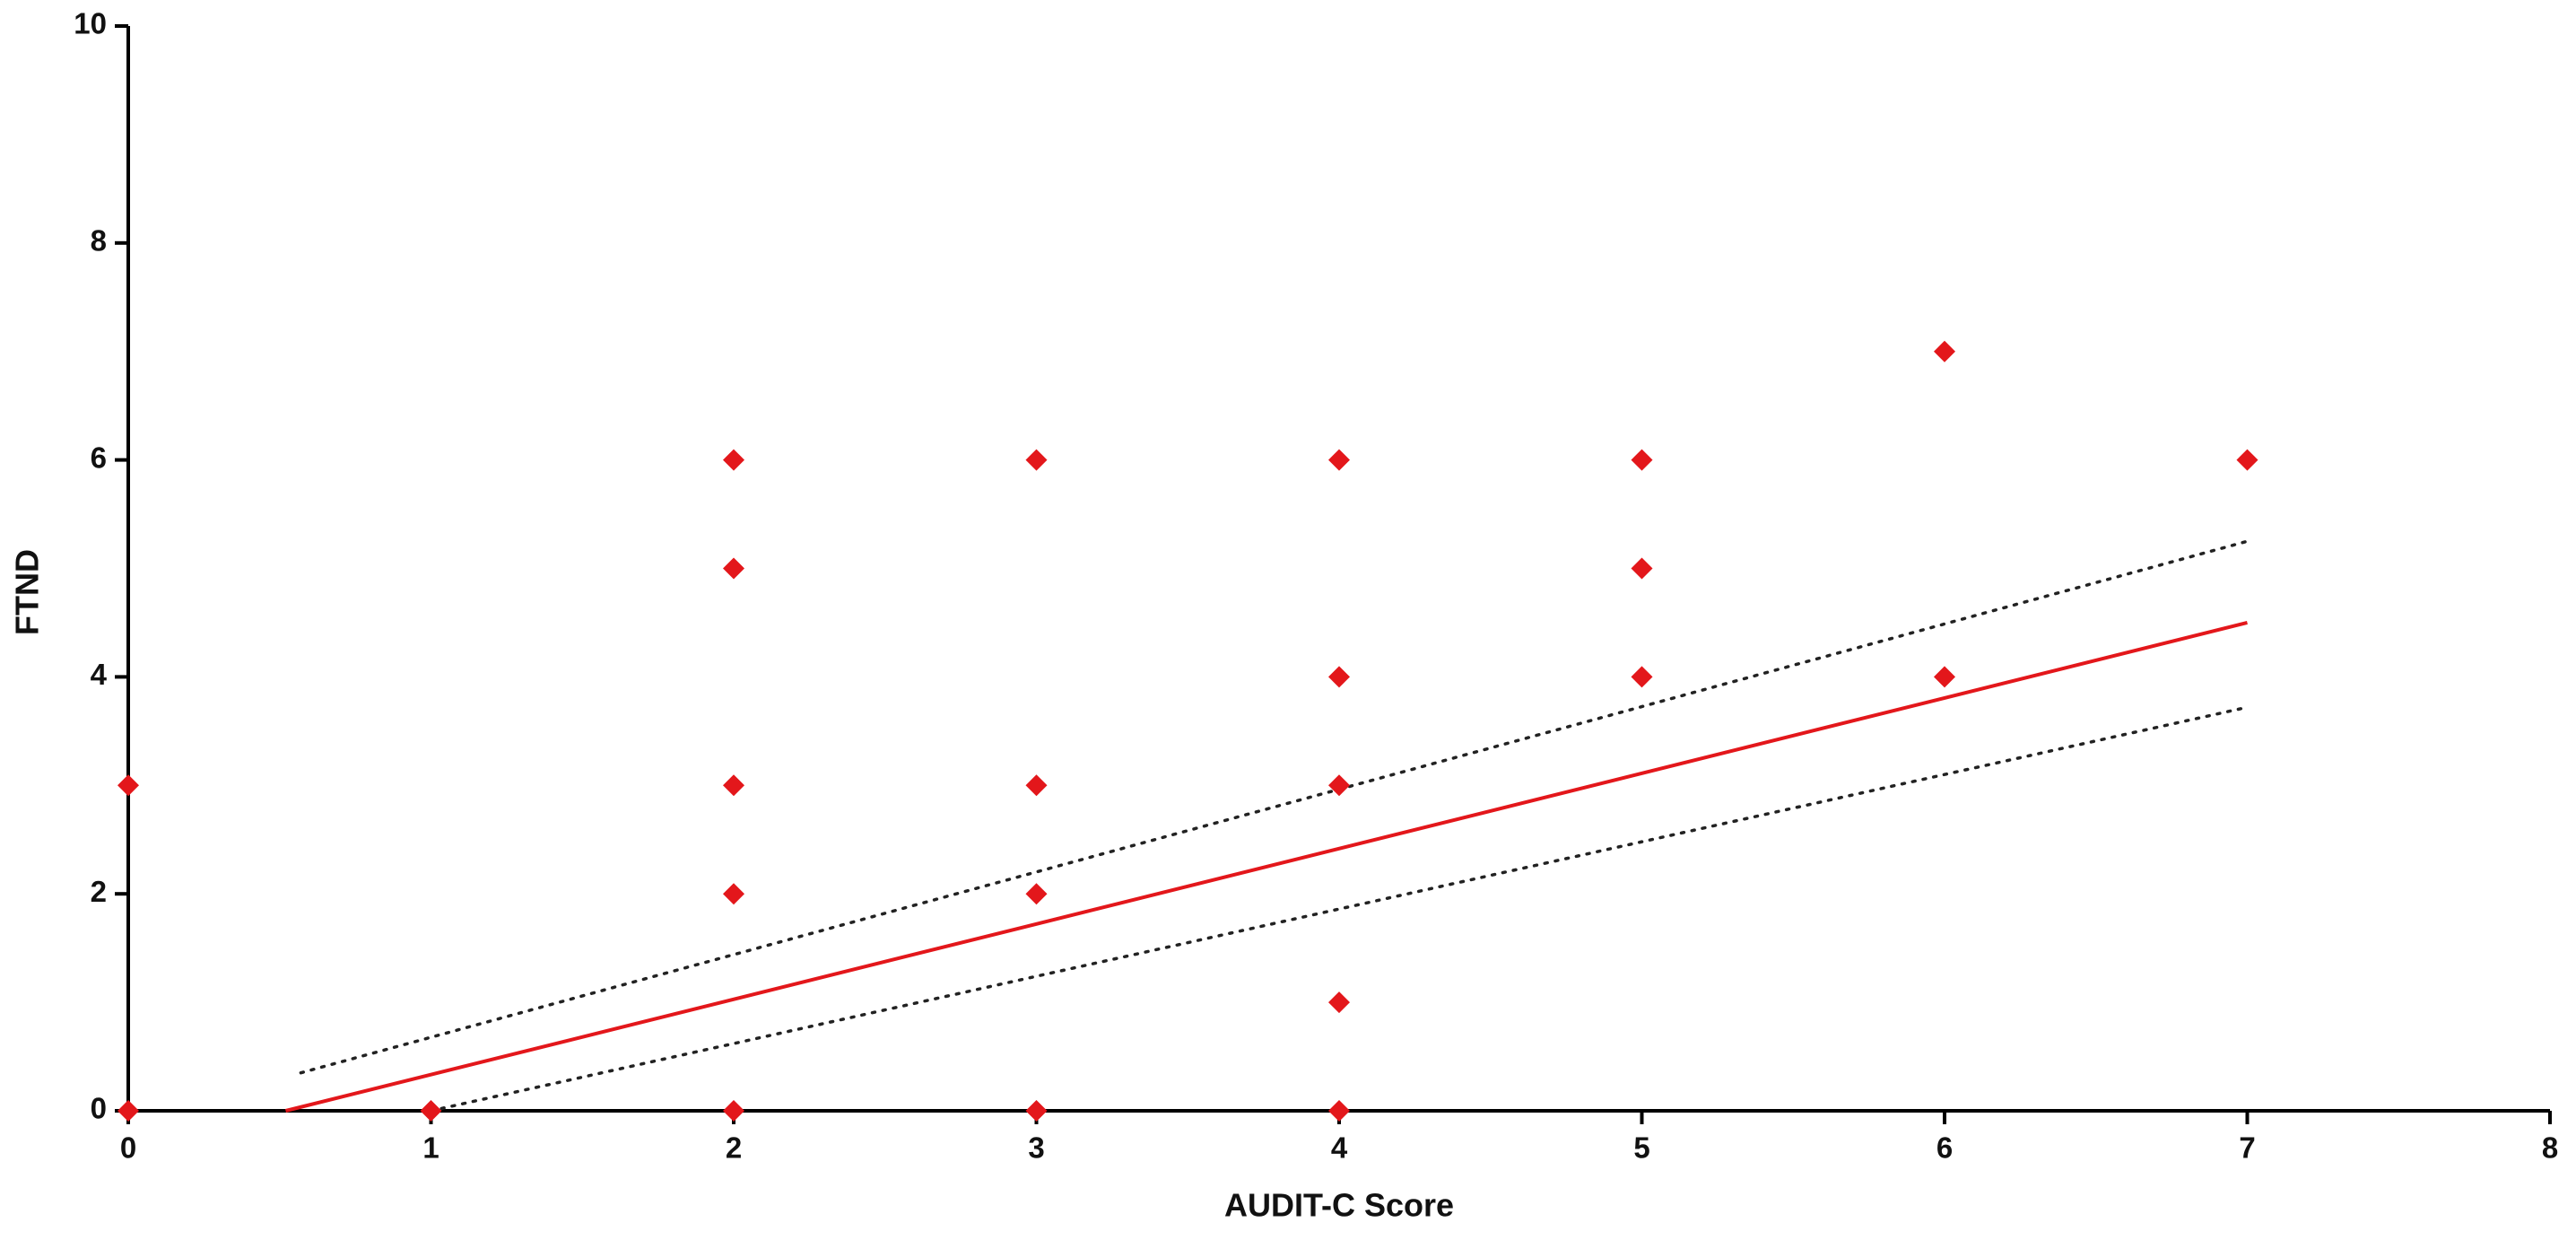 This screenshot has height=1240, width=2576. What do you see at coordinates (734, 1148) in the screenshot?
I see `x-tick-label: 2` at bounding box center [734, 1148].